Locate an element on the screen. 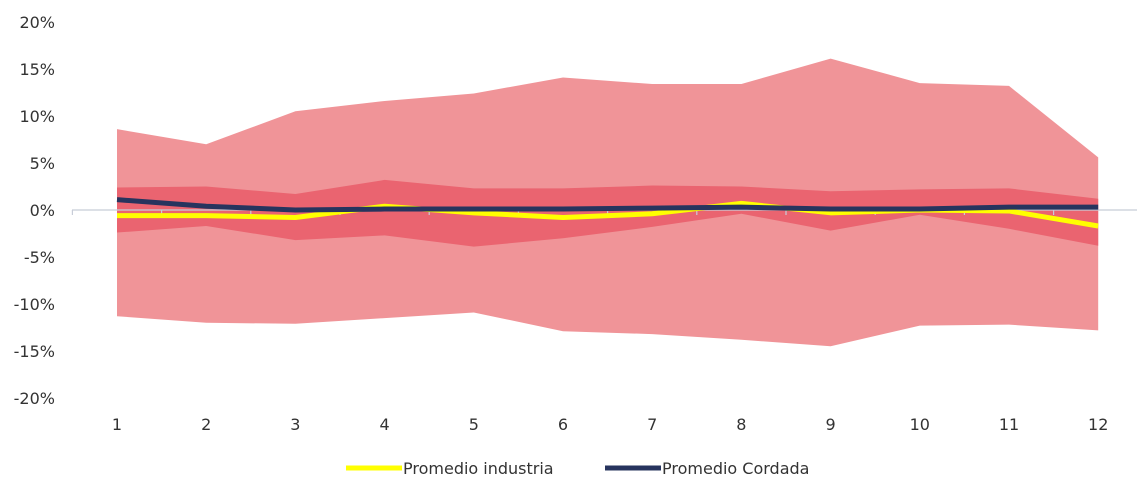 The image size is (1137, 482). legend-label-promedio-industria: Promedio industria is located at coordinates (478, 468).